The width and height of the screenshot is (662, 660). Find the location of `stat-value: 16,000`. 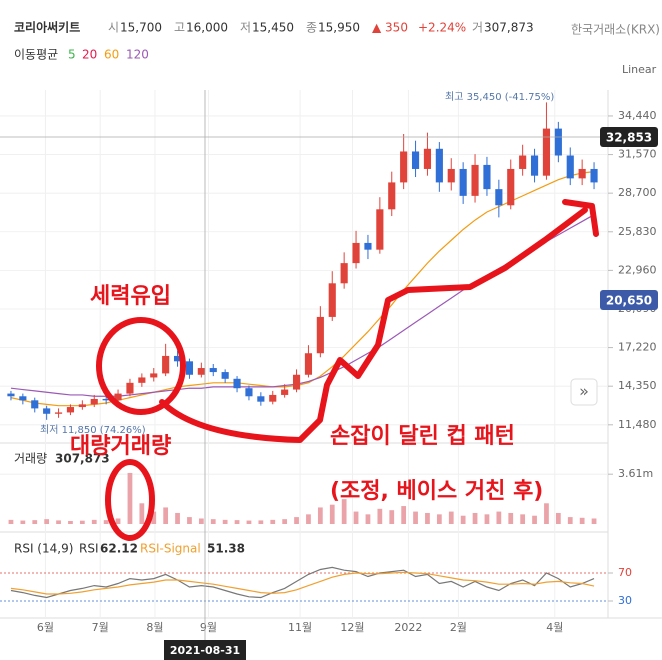

stat-value: 16,000 is located at coordinates (207, 28).